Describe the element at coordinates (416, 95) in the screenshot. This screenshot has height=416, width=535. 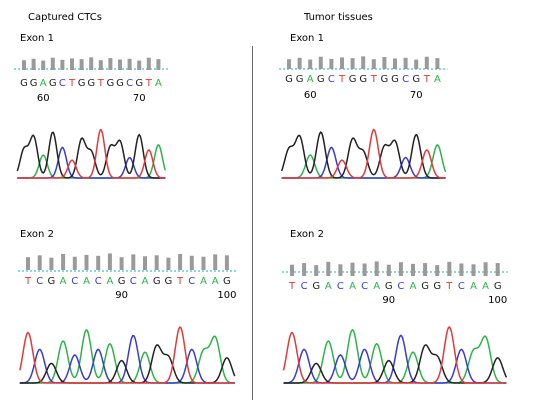
I see `tumor-exon1-position-label: 70` at that location.